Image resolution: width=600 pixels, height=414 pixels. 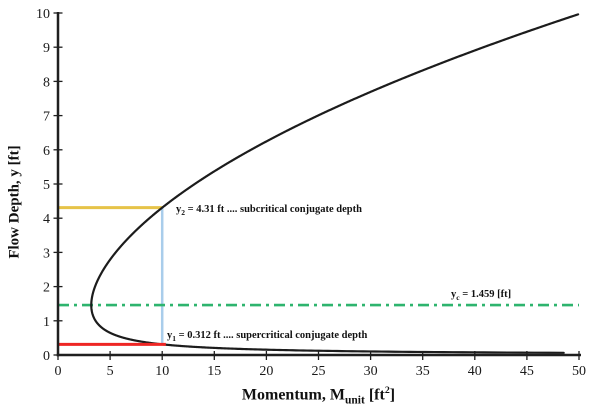 I want to click on annotation-y2-symbol: y, so click(x=179, y=209).